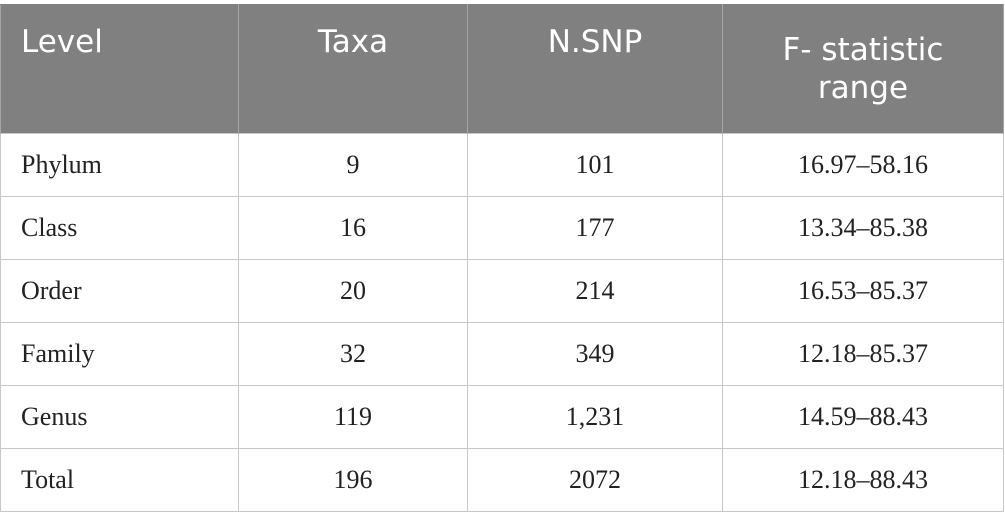 This screenshot has width=1005, height=512. What do you see at coordinates (119, 417) in the screenshot?
I see `cell-level: Genus` at bounding box center [119, 417].